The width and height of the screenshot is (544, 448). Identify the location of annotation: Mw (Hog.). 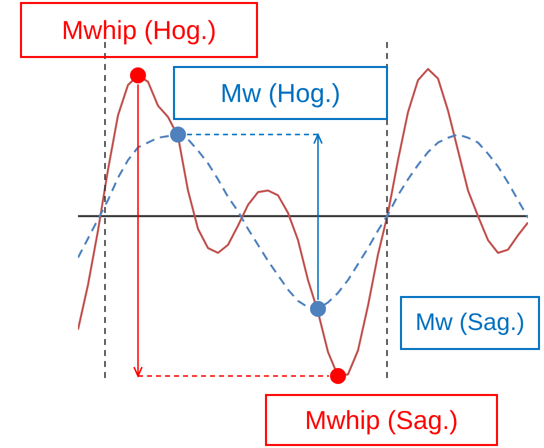
(280, 93).